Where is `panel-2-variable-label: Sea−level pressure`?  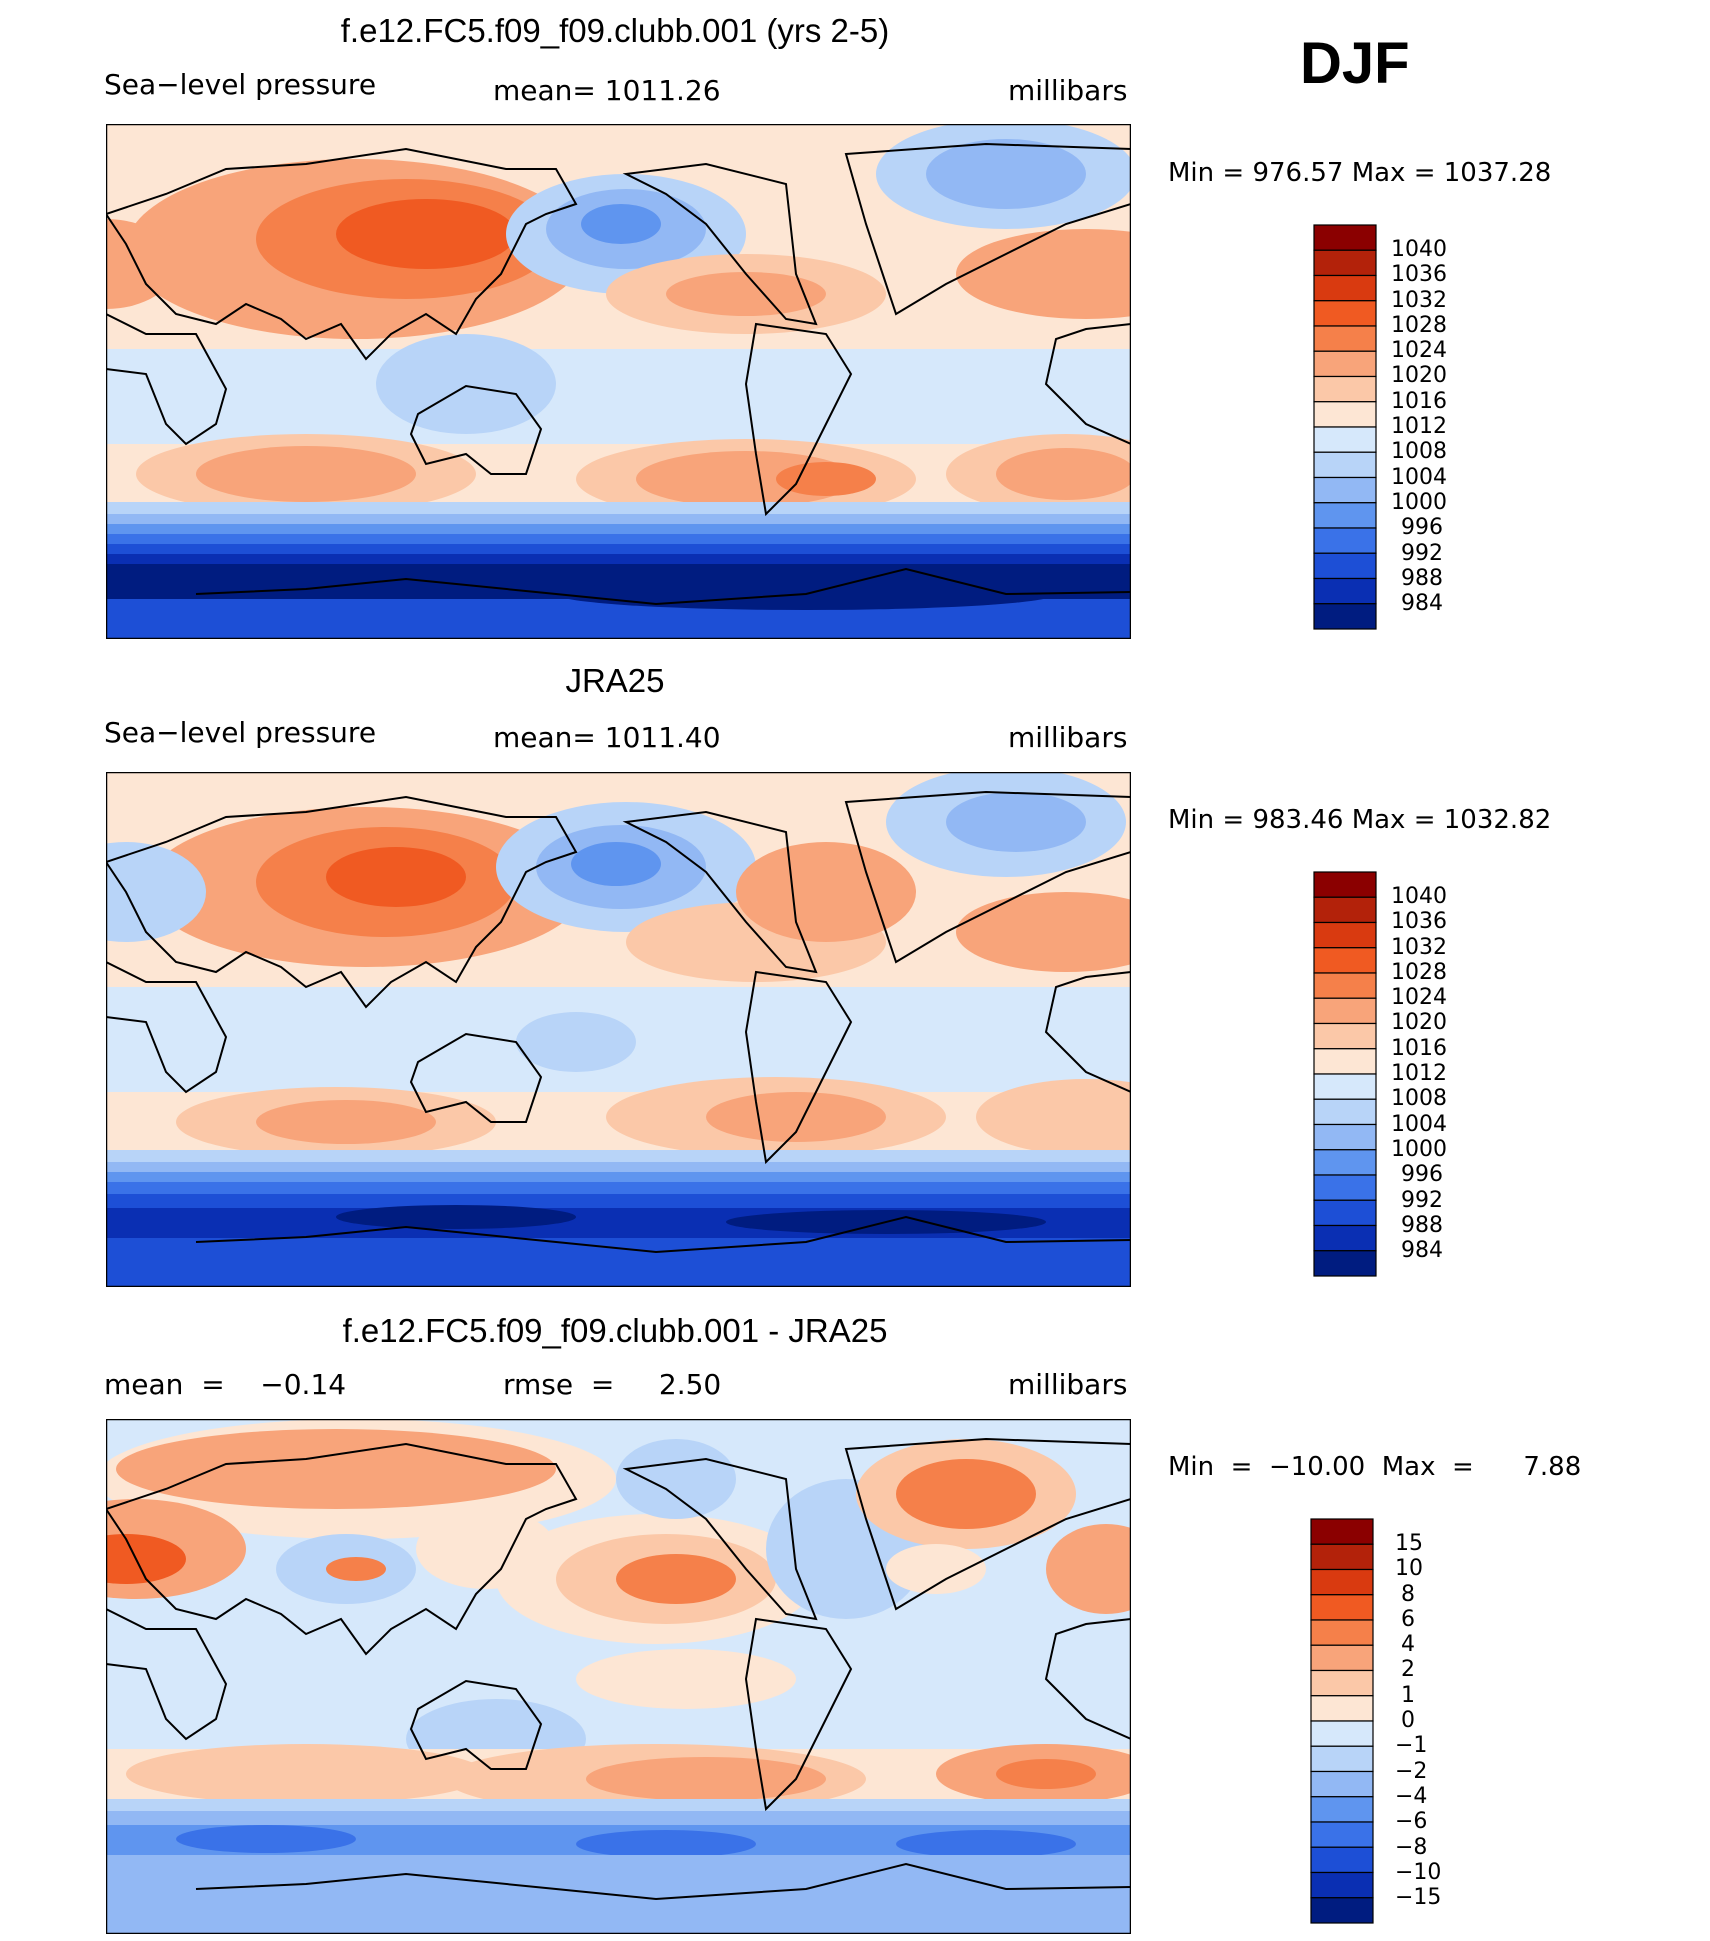
panel-2-variable-label: Sea−level pressure is located at coordinates (240, 732).